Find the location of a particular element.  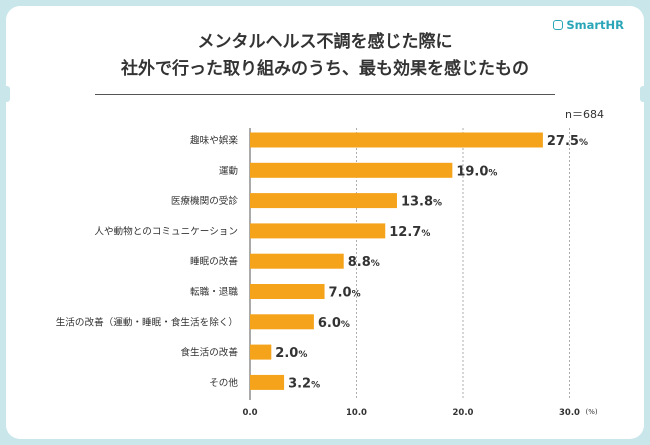

value-label: 7.0% is located at coordinates (345, 293).